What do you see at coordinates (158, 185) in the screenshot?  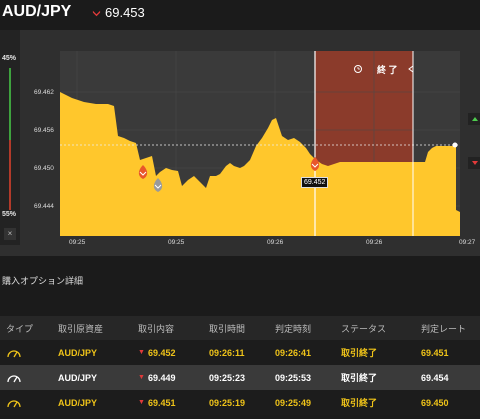 I see `entry-marker-grey` at bounding box center [158, 185].